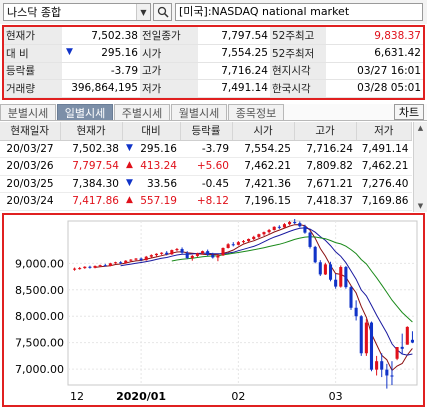 The height and width of the screenshot is (409, 427). Describe the element at coordinates (409, 112) in the screenshot. I see `chart-button: 차트` at that location.